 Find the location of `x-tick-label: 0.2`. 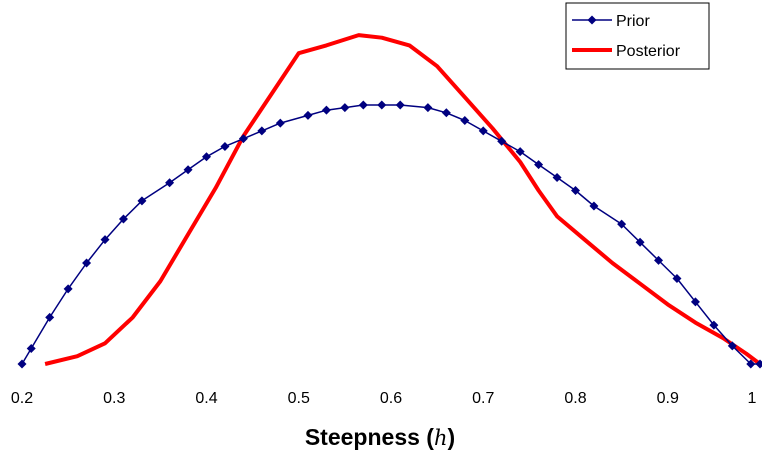

x-tick-label: 0.2 is located at coordinates (22, 398).